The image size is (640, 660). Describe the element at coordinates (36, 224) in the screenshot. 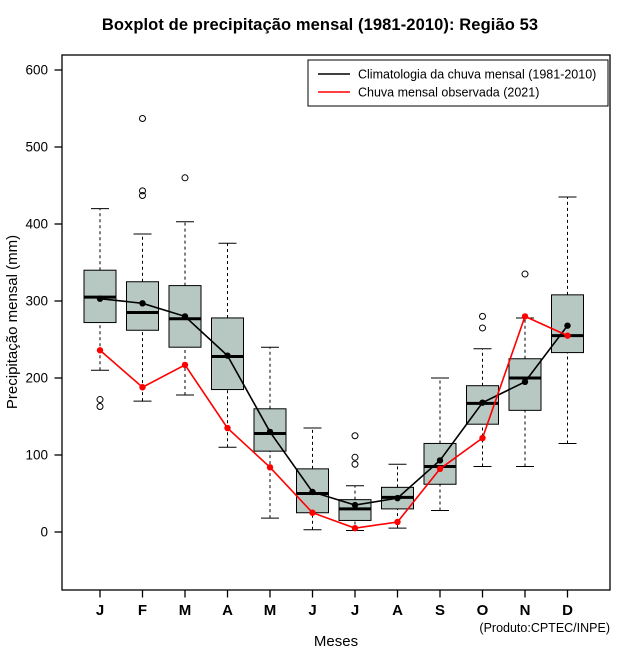

I see `y-tick-label: 400` at that location.